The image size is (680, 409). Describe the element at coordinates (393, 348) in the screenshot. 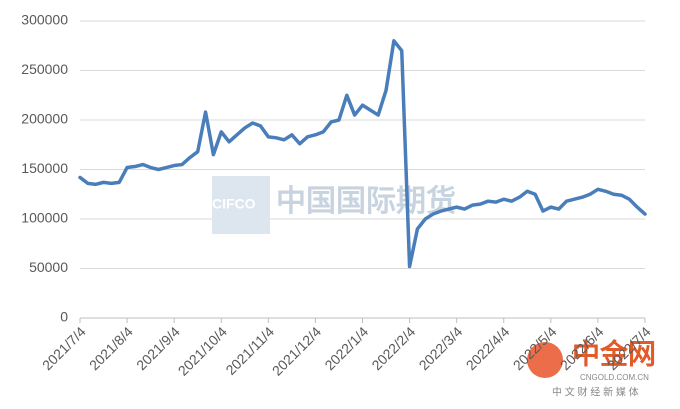

I see `x-tick-label: 2022/2/4` at that location.